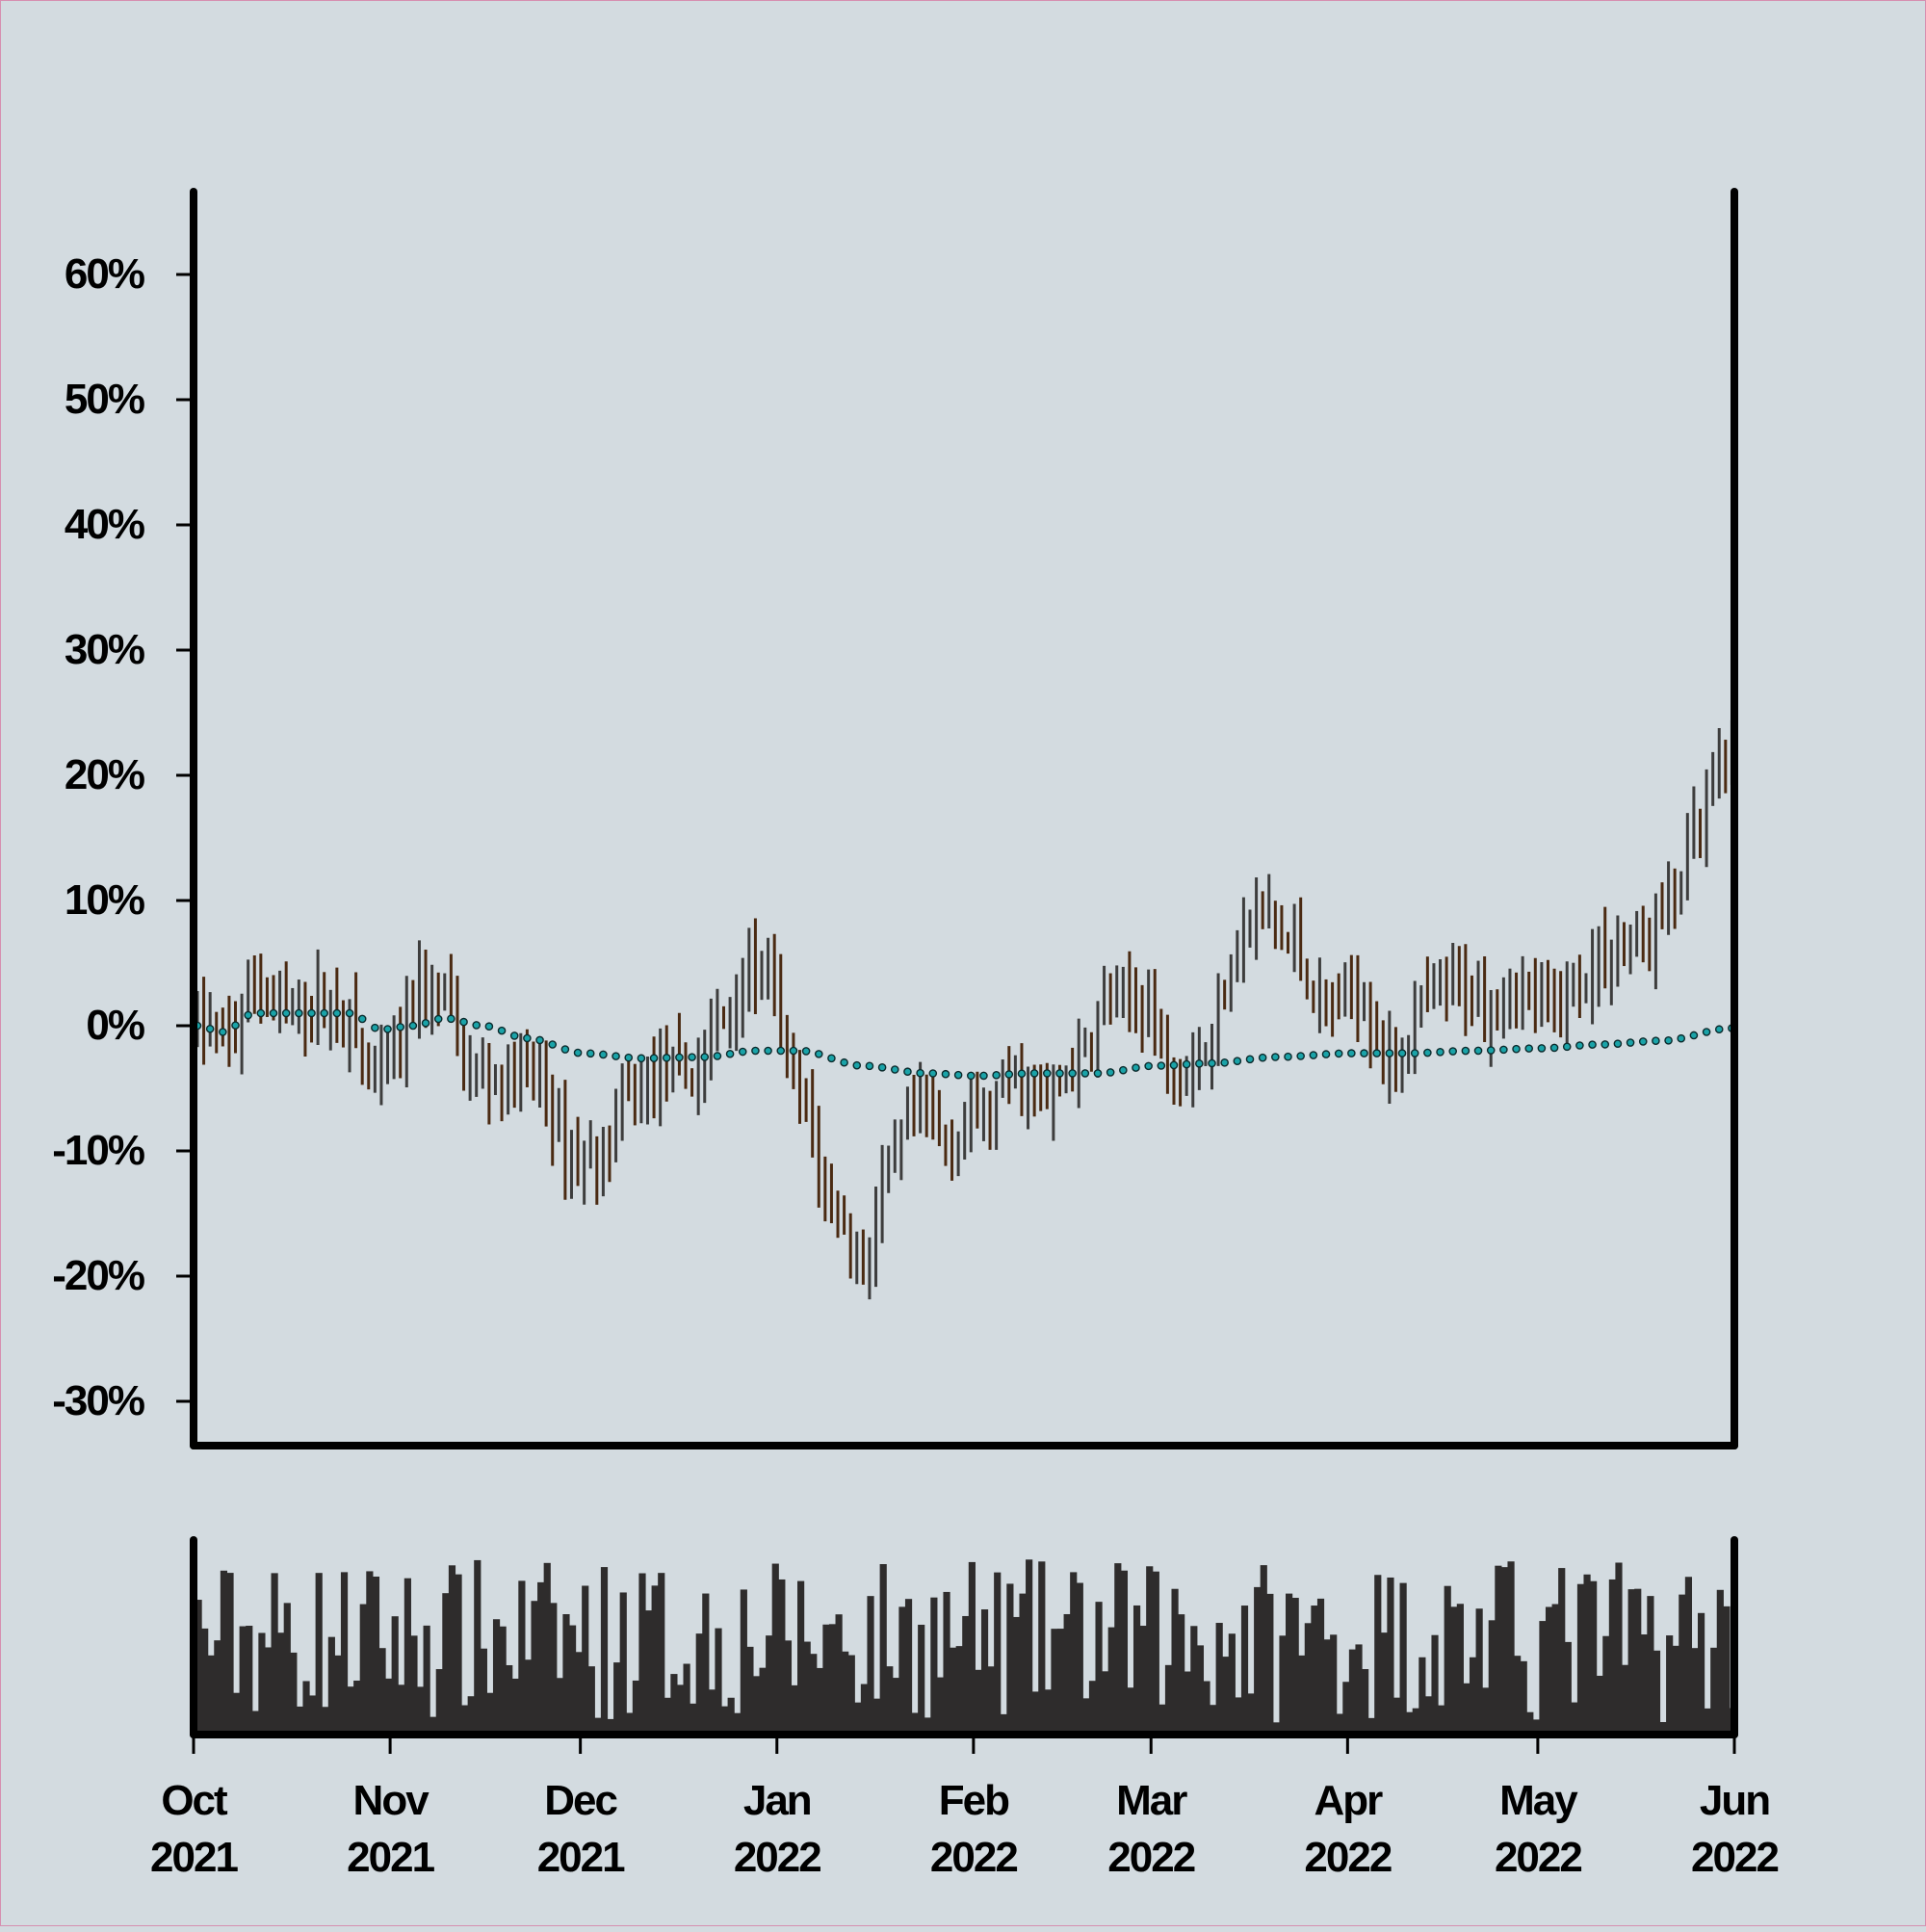 This screenshot has width=1926, height=1932. I want to click on y-axis-ticks: 60% 50% 40% 30% 20% 10% 0% -10% -20% -30%, so click(123, 837).